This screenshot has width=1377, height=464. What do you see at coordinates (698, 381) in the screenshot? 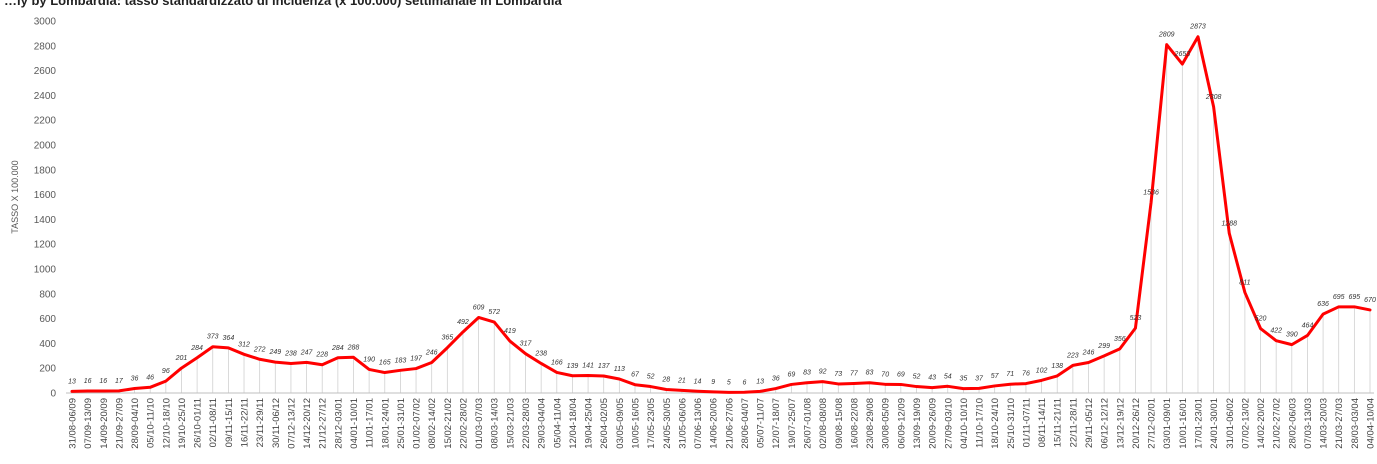
I see `data-label: 14` at bounding box center [698, 381].